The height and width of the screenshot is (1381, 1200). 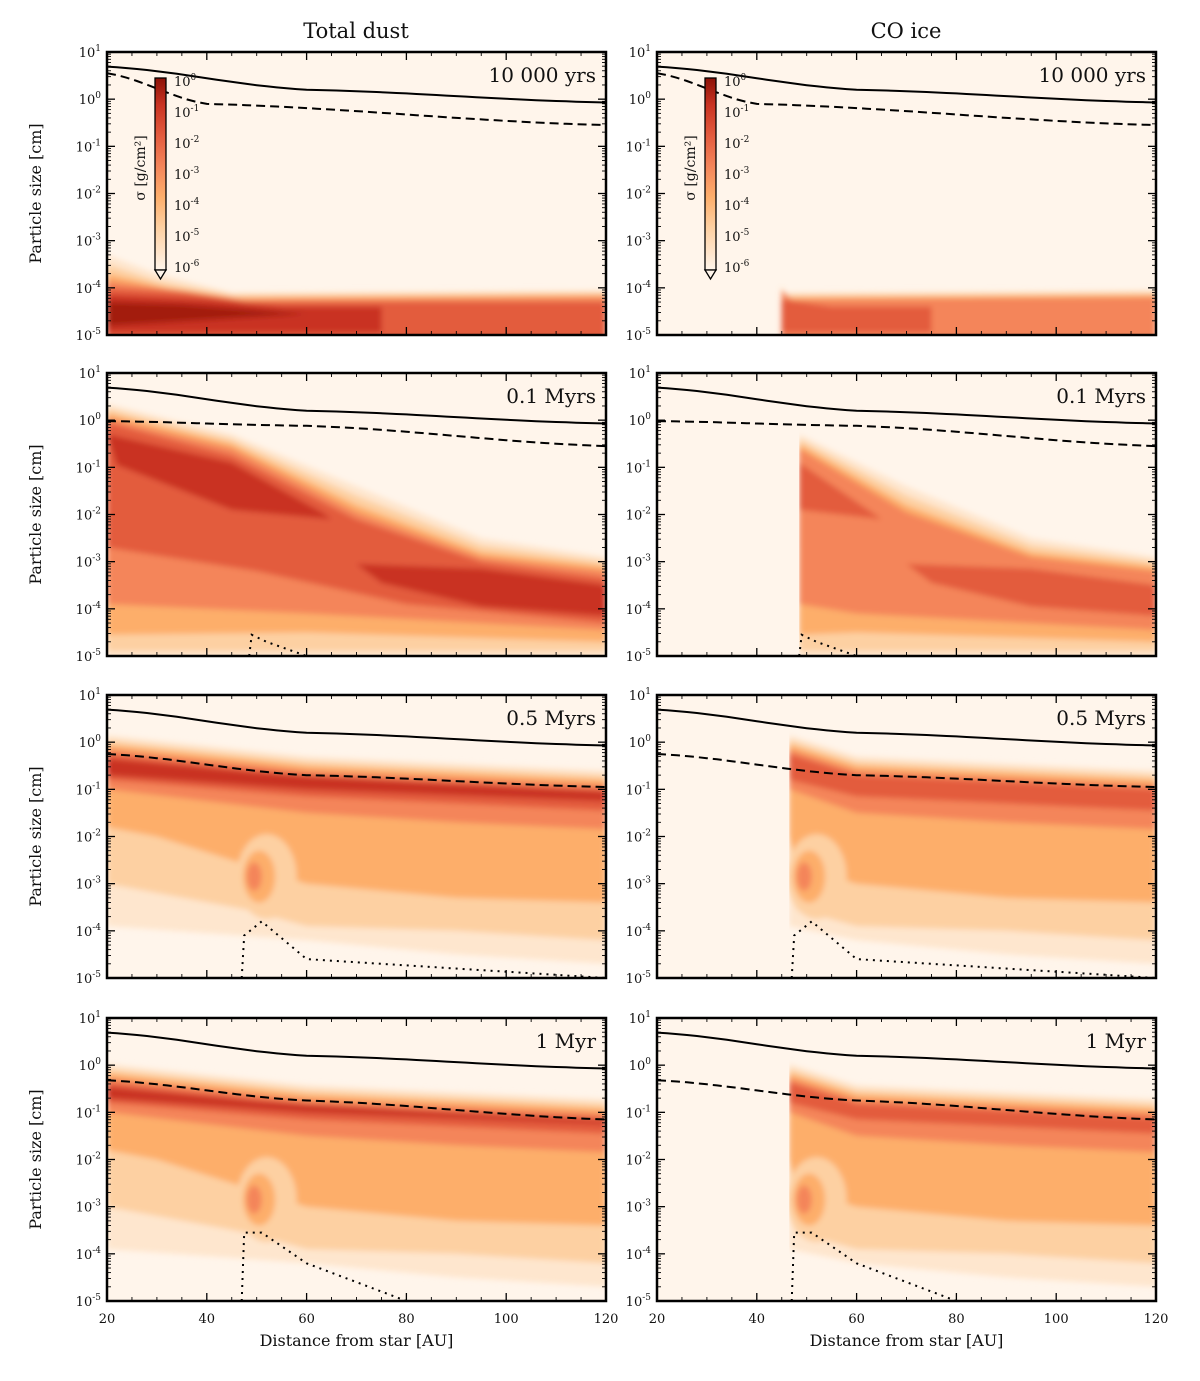 What do you see at coordinates (160, 275) in the screenshot?
I see `colorbar-extend-arrow` at bounding box center [160, 275].